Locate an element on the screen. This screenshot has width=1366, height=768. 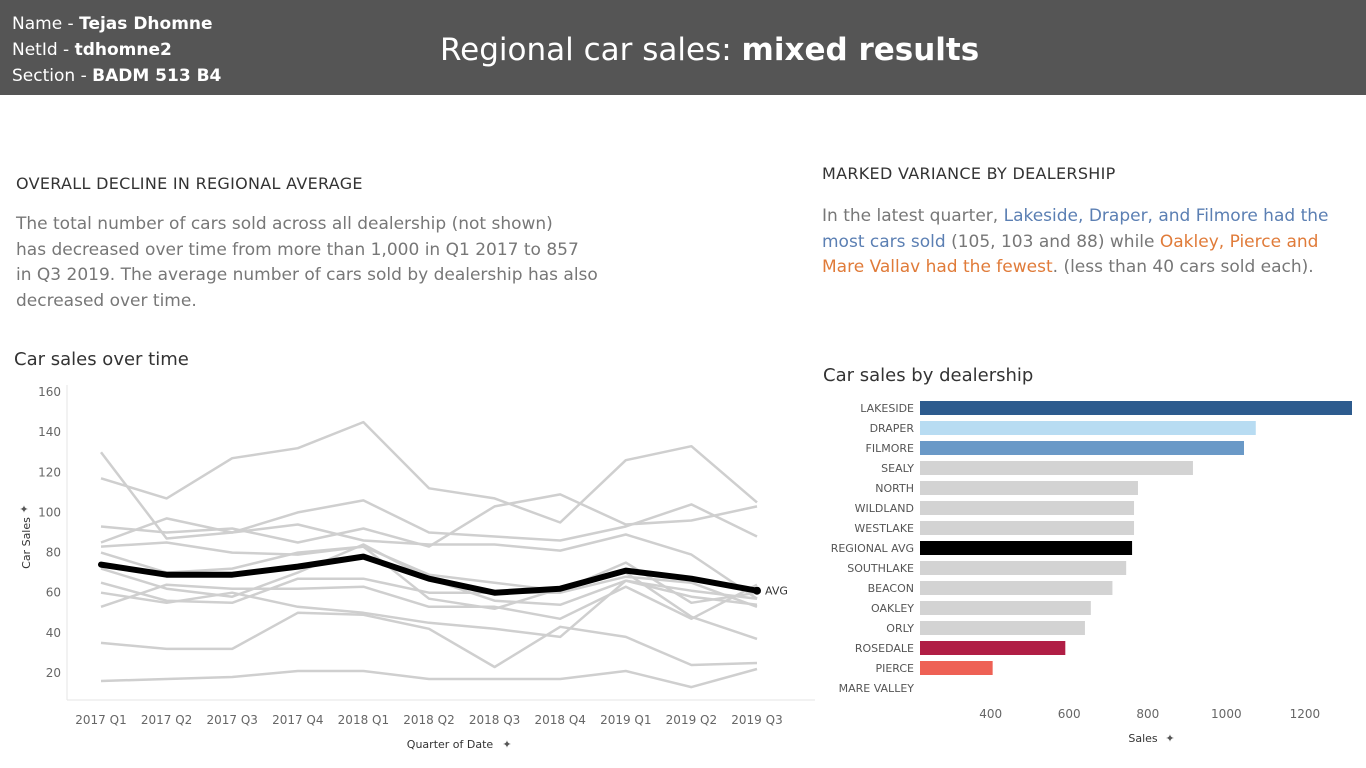
variance-text-2: (105, 103 and 88) while is located at coordinates (1052, 241).